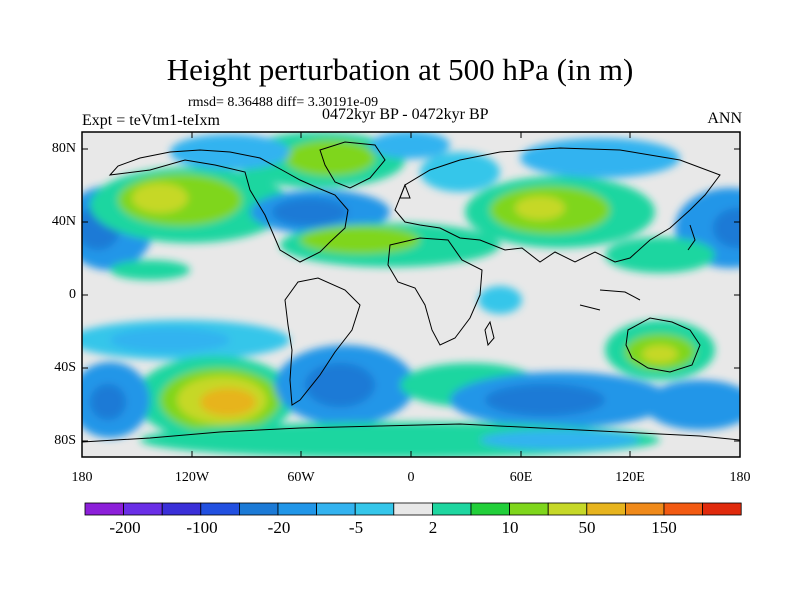  What do you see at coordinates (72, 294) in the screenshot?
I see `lat-label-0: 0` at bounding box center [72, 294].